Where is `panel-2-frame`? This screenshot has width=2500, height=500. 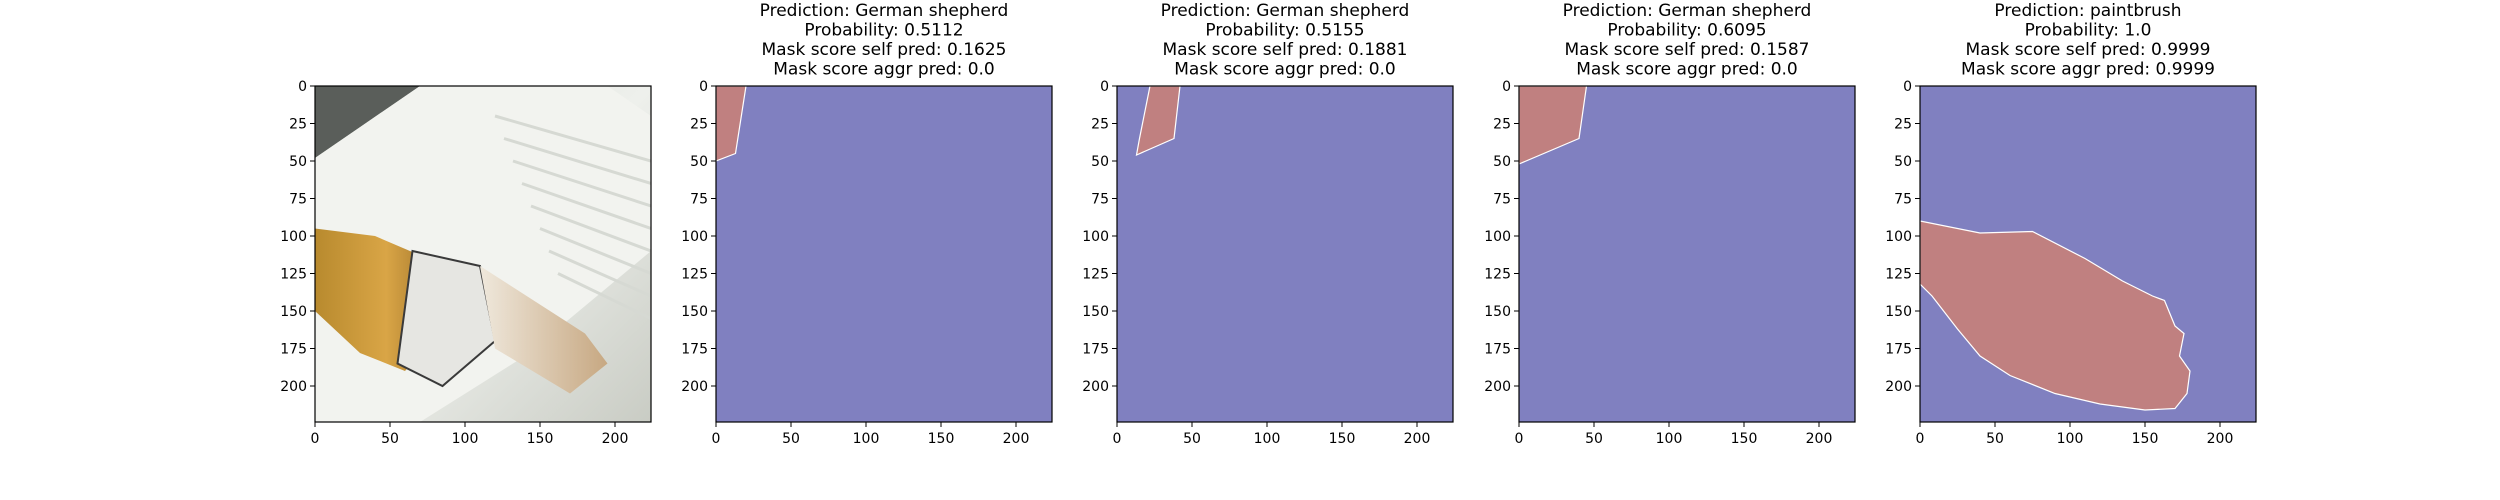
panel-2-frame is located at coordinates (884, 254).